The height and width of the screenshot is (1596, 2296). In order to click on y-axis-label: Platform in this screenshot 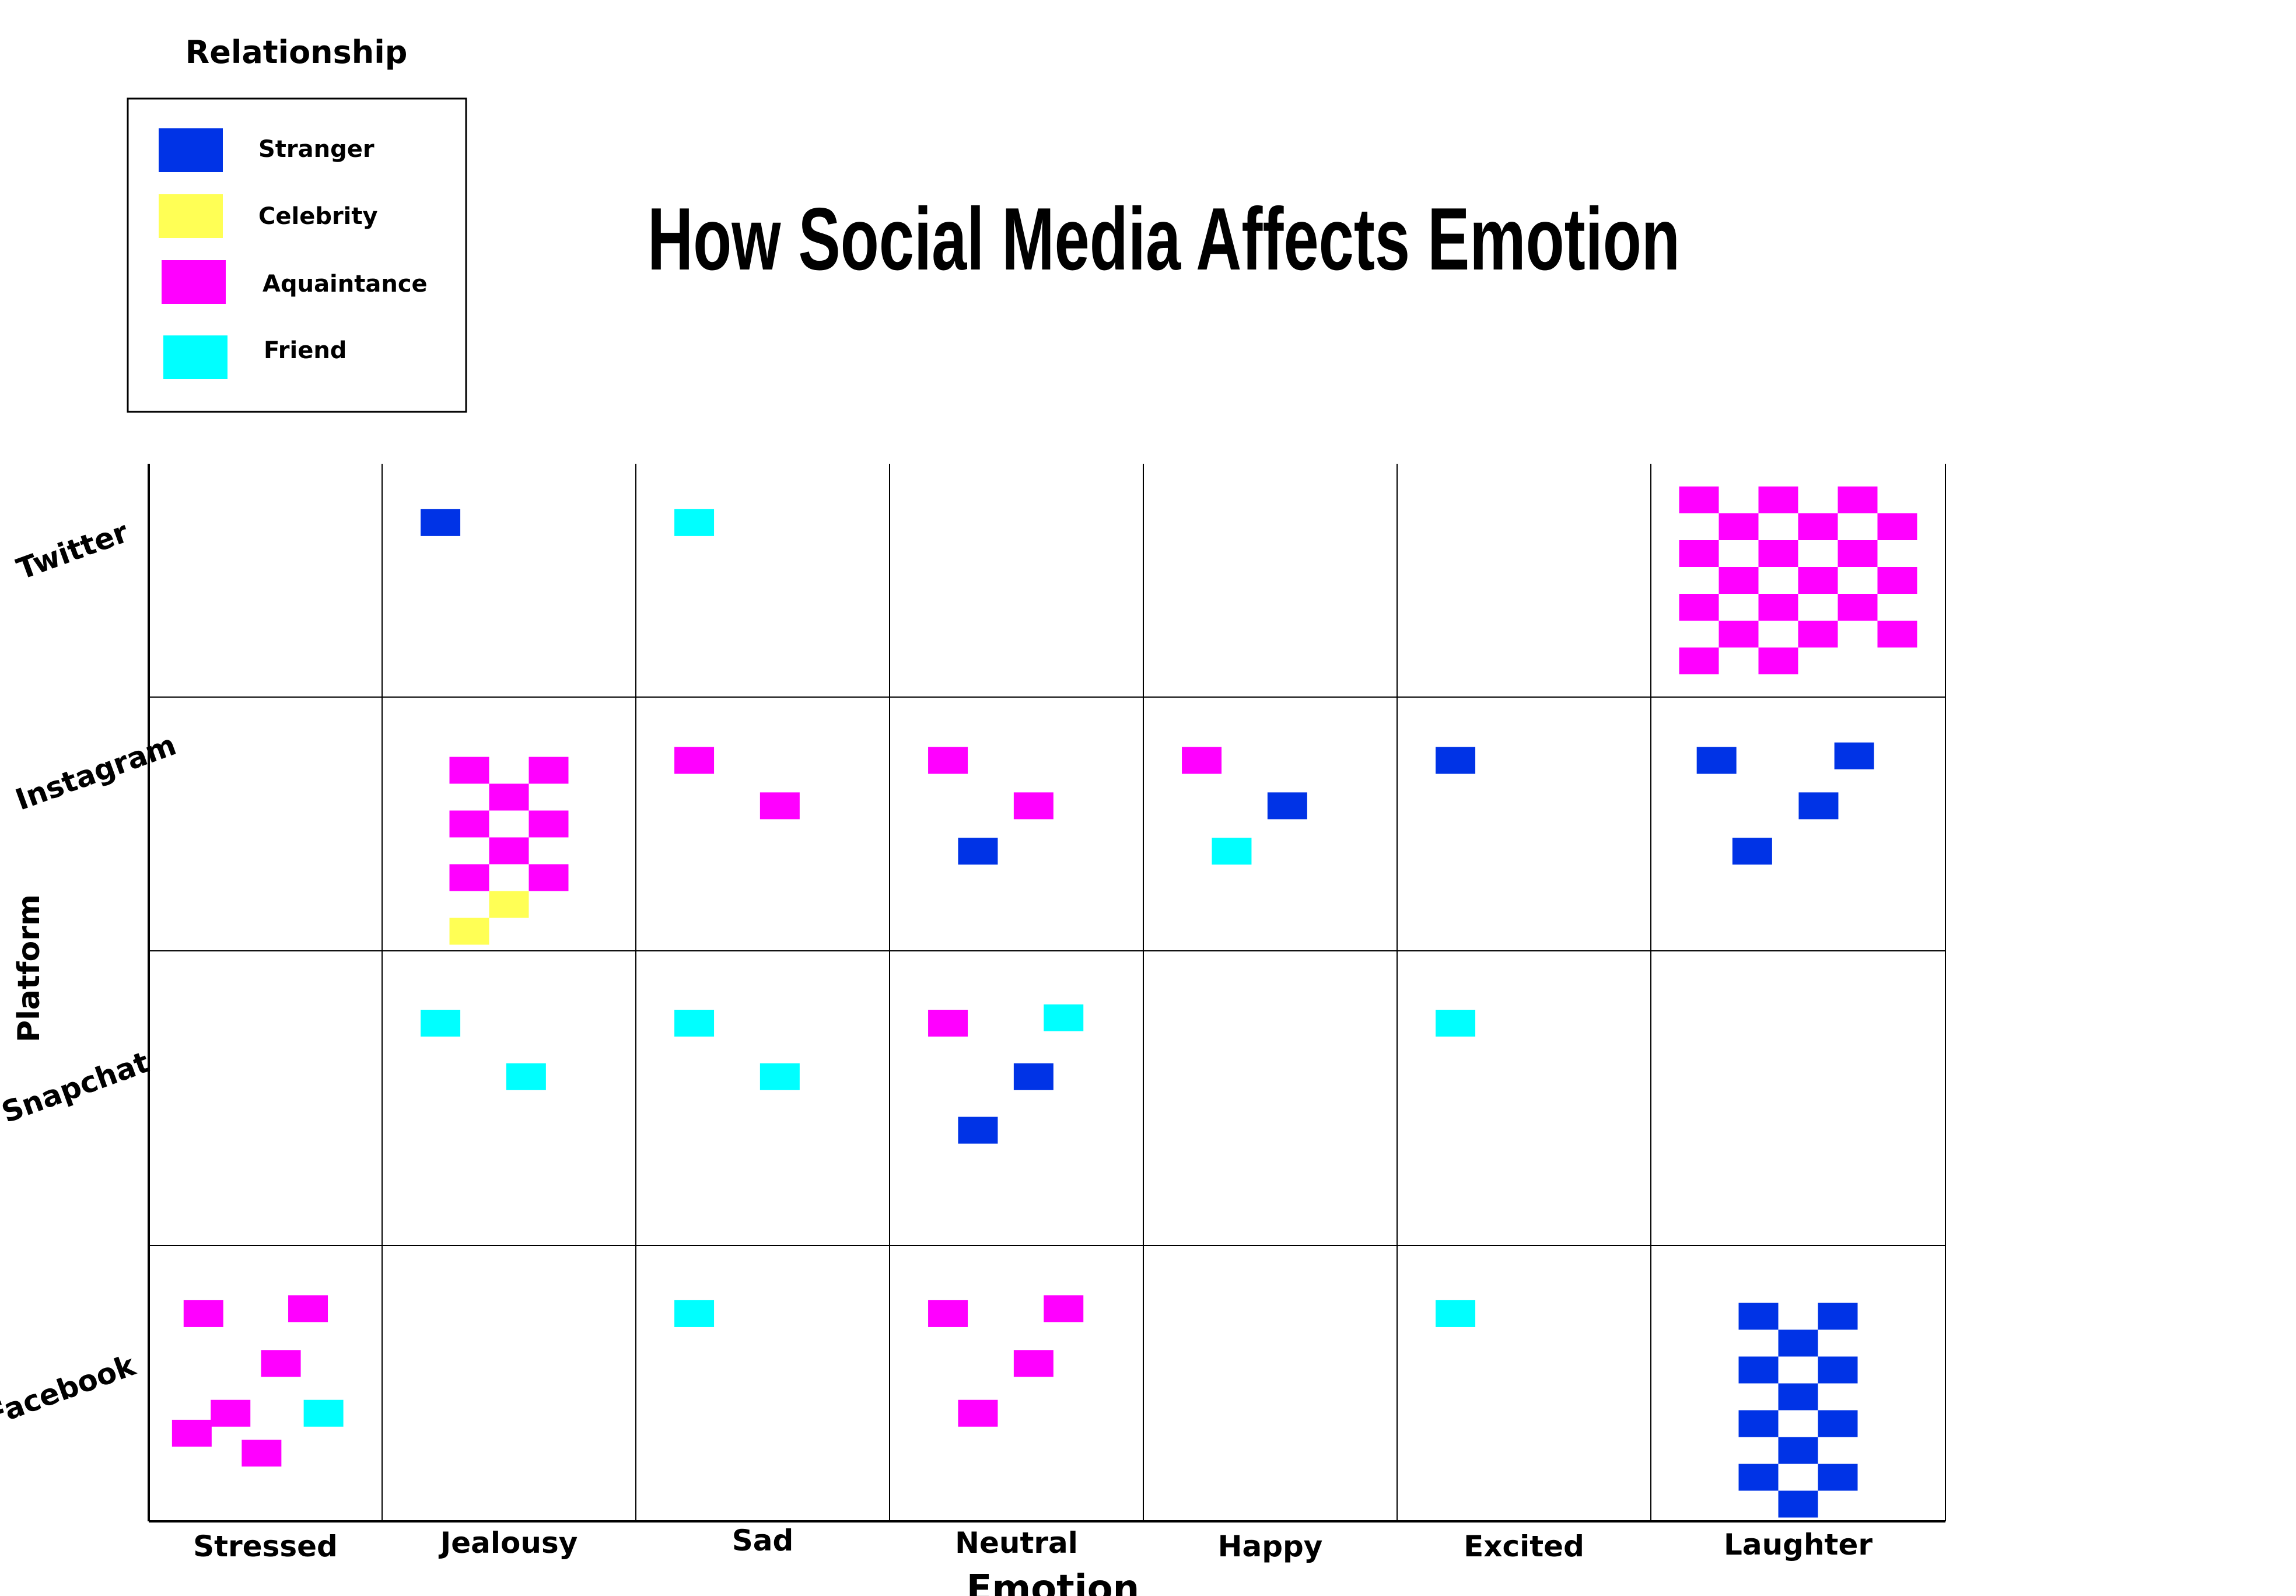, I will do `click(29, 968)`.